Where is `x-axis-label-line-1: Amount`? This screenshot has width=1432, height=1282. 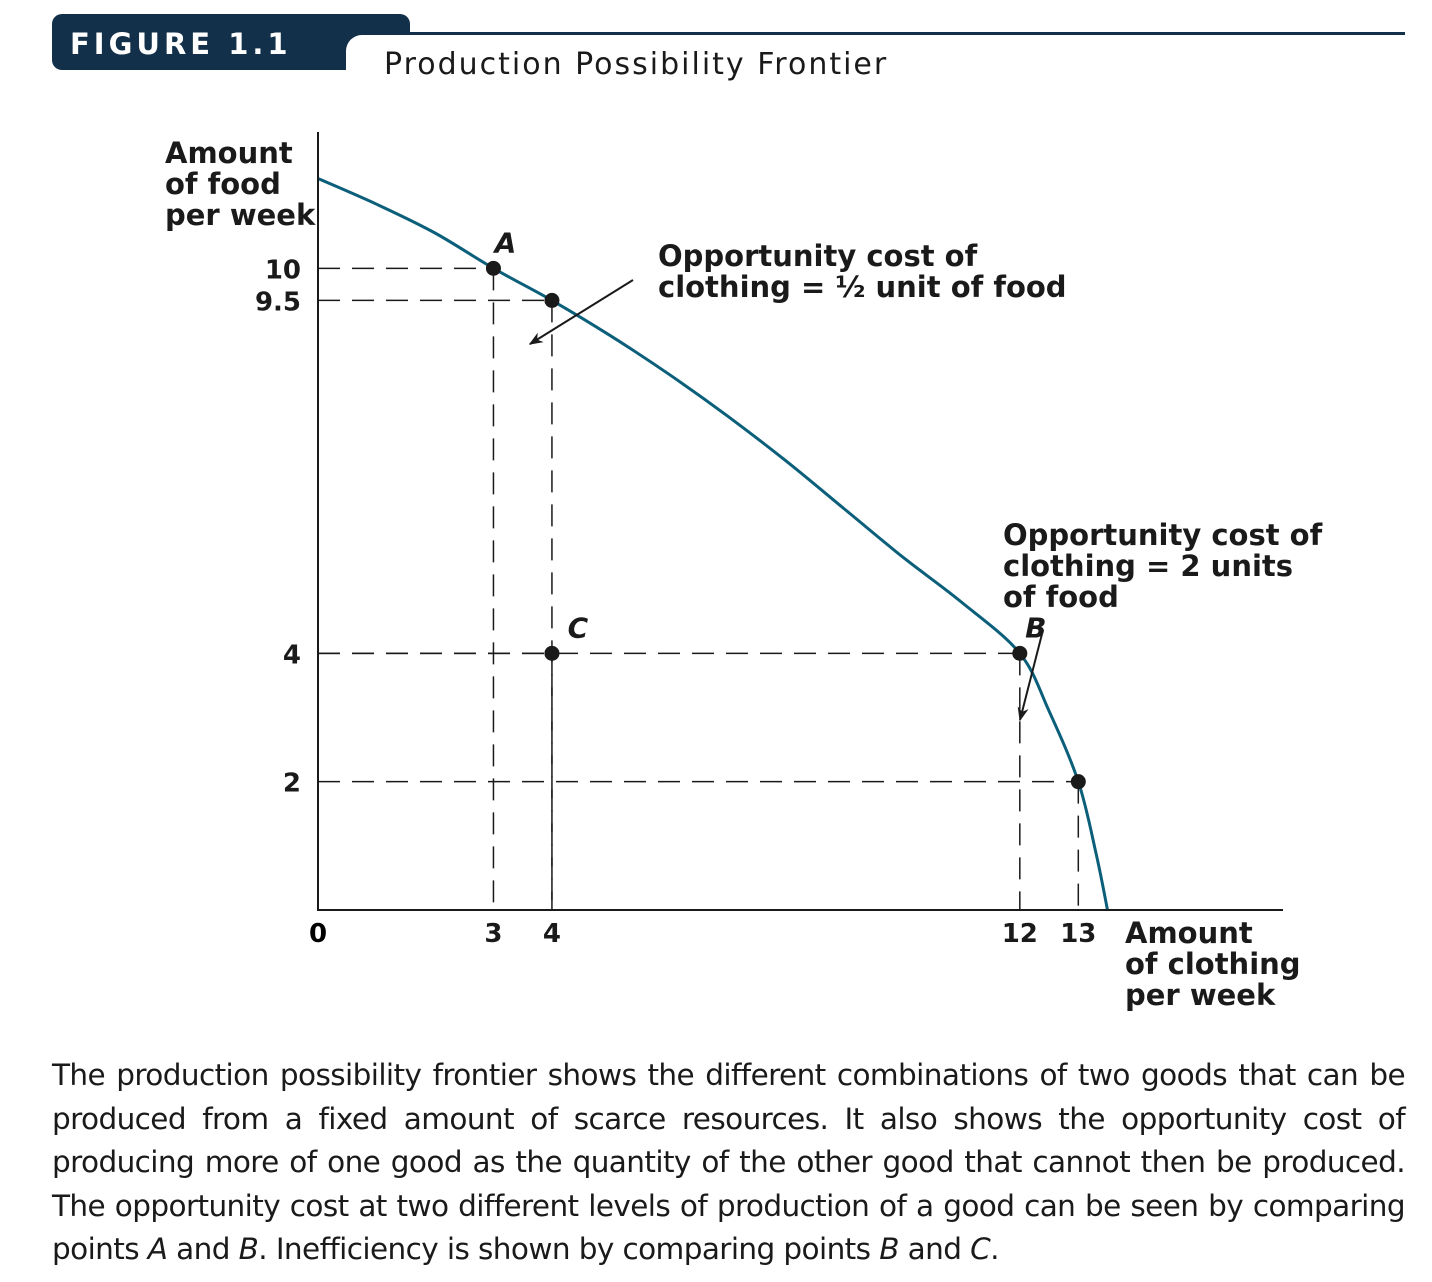 x-axis-label-line-1: Amount is located at coordinates (1189, 933).